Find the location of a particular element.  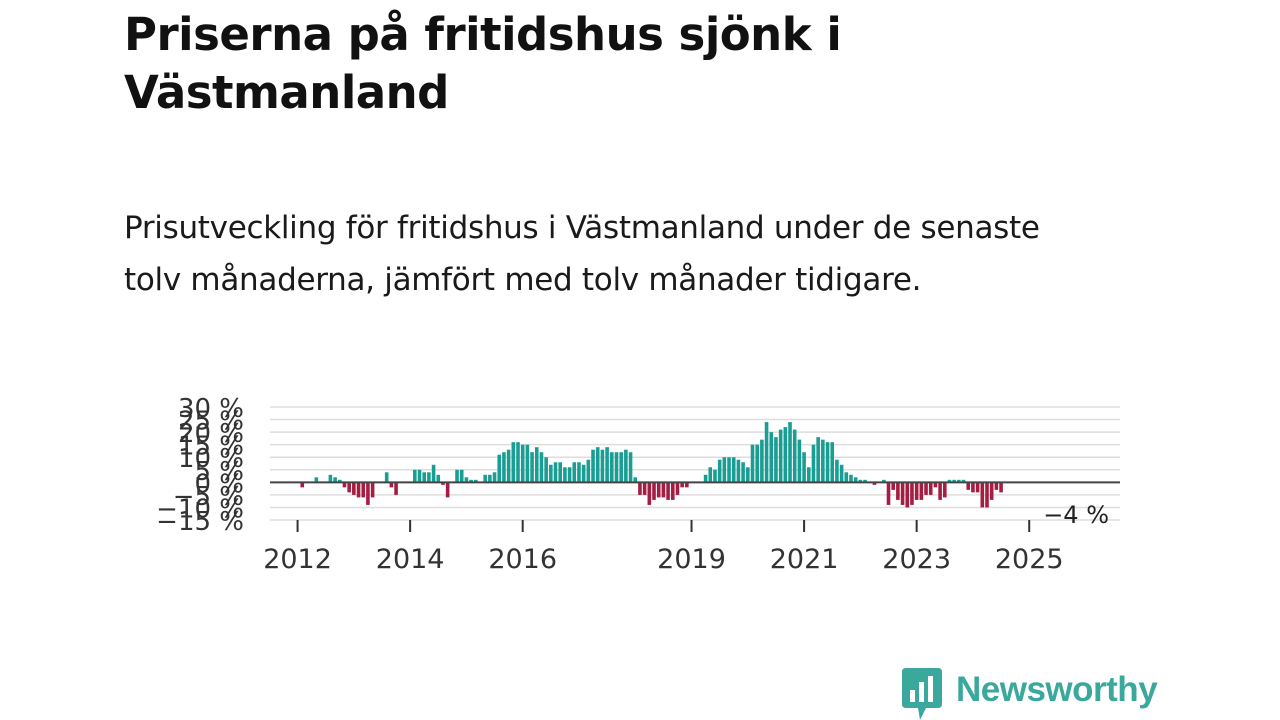

y-axis-labels: 30 %25 %20 %15 %10 %5 %0 %−5 %−10 %−15 % is located at coordinates (200, 465).